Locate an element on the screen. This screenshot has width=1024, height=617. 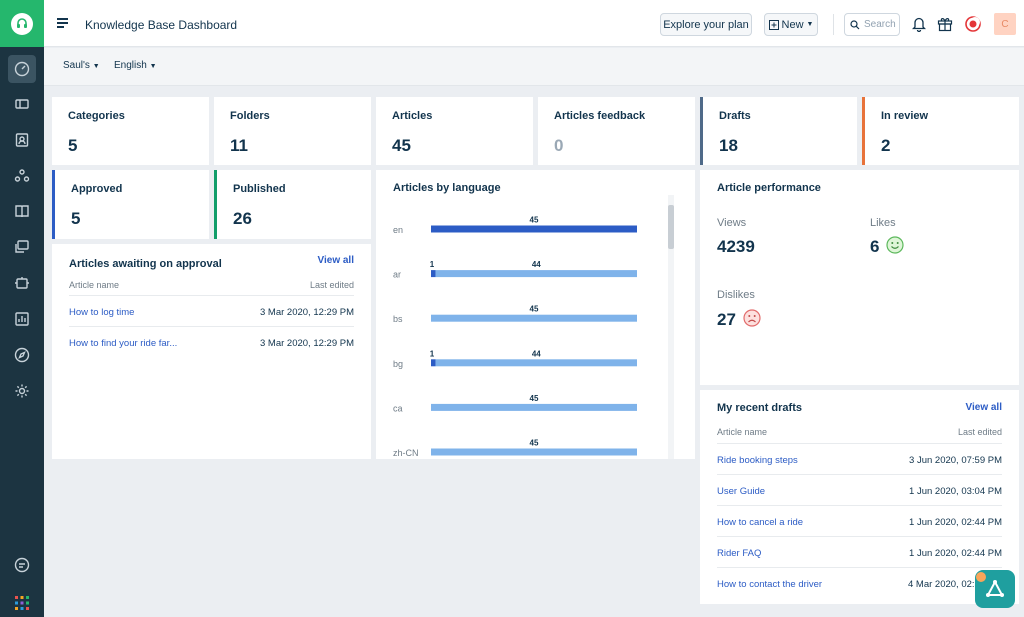
chart-title: Articles by language is located at coordinates (447, 188).